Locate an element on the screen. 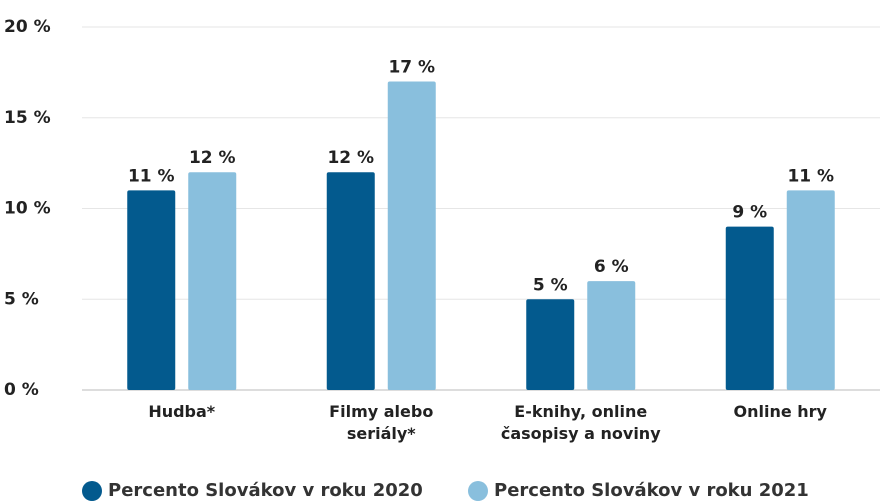 Image resolution: width=880 pixels, height=503 pixels. y-tick-label: 10 % is located at coordinates (27, 209).